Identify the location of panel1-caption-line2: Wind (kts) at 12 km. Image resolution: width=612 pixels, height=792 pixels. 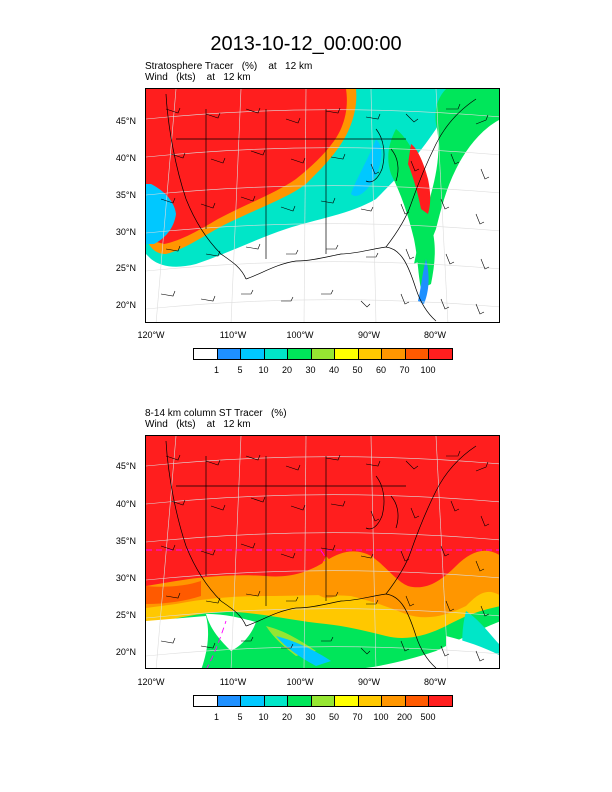
(198, 77).